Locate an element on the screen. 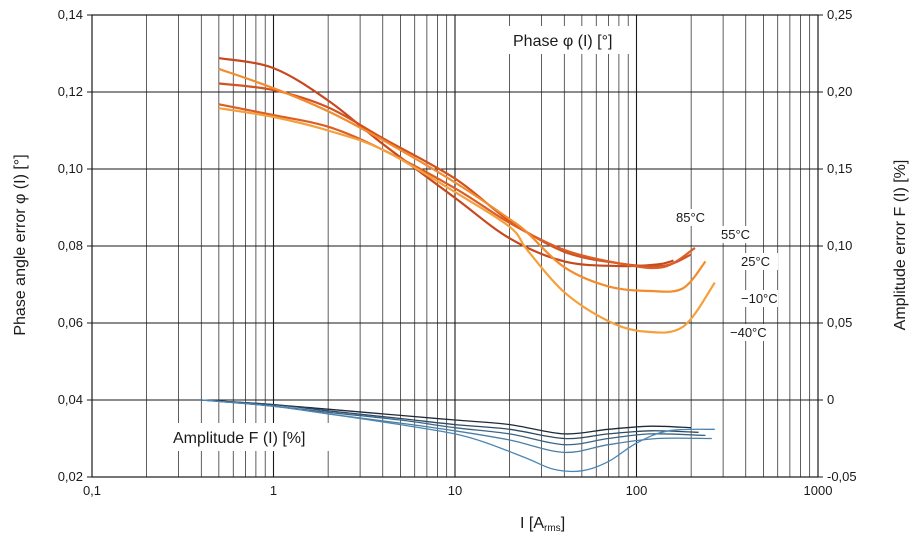 The height and width of the screenshot is (536, 923). y-left-axis-label: Phase angle error φ (I) [°] is located at coordinates (20, 244).